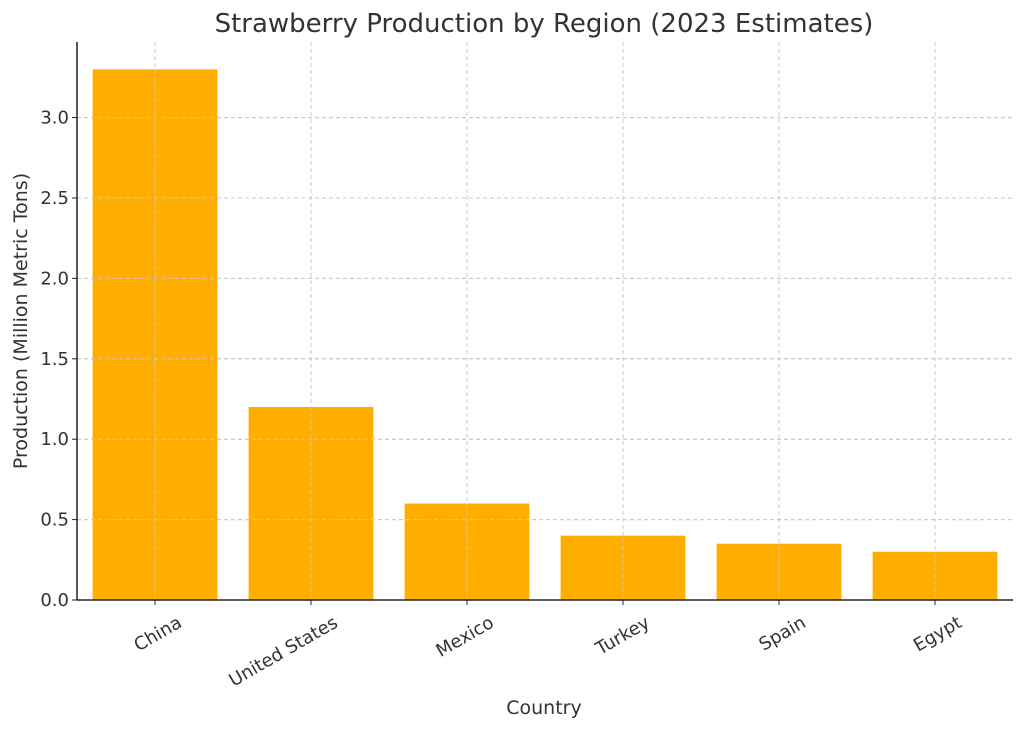 This screenshot has width=1024, height=730. What do you see at coordinates (467, 551) in the screenshot?
I see `bar-mexico` at bounding box center [467, 551].